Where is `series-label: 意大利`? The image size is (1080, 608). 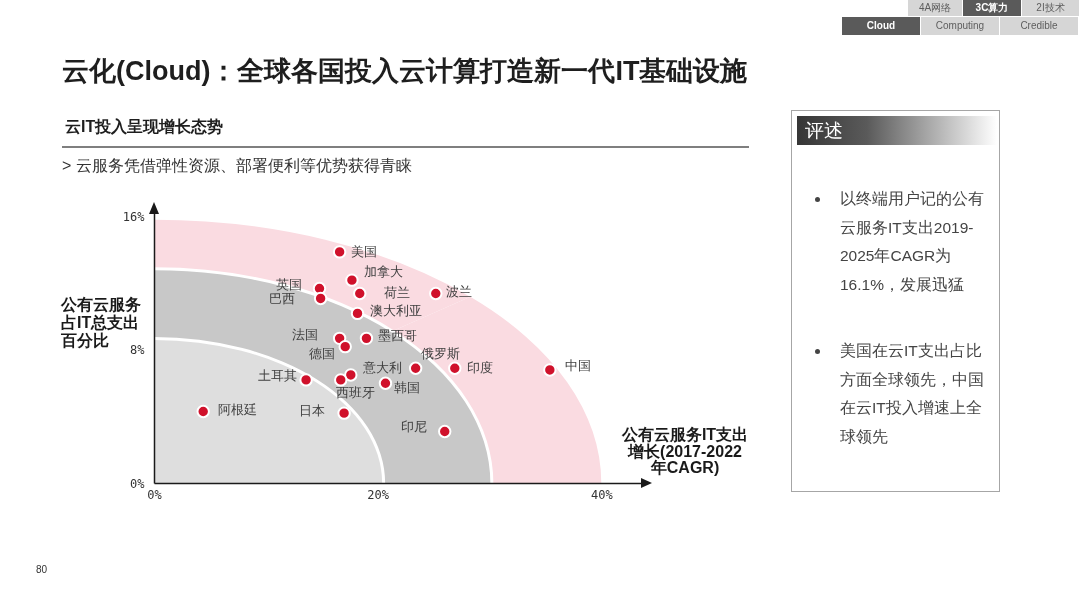 series-label: 意大利 is located at coordinates (381, 367).